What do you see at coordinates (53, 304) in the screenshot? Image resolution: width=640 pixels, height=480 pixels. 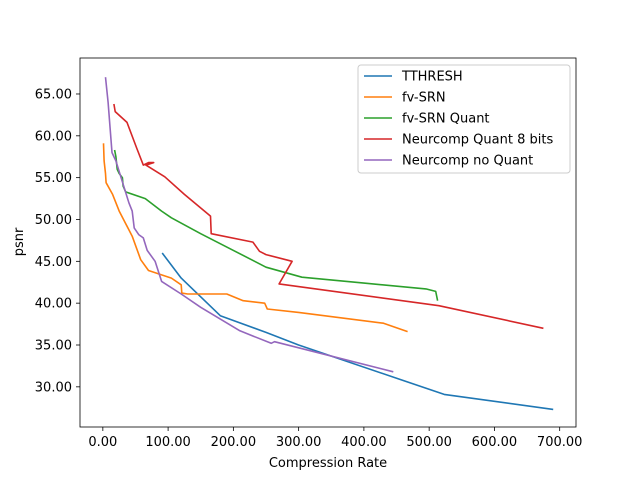 I see `y-tick-label: 40.00` at bounding box center [53, 304].